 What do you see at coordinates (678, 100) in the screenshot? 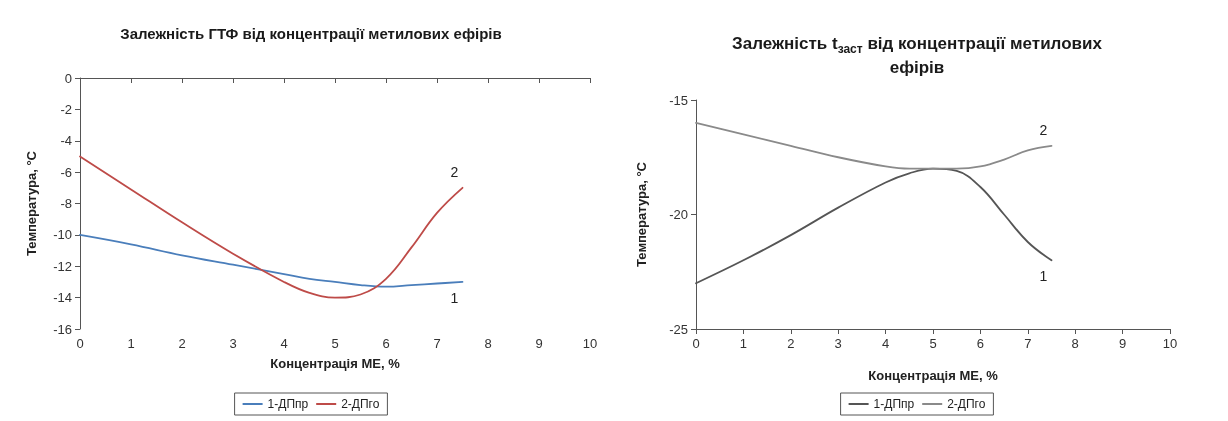
I see `y-tick-label: -15` at bounding box center [678, 100].